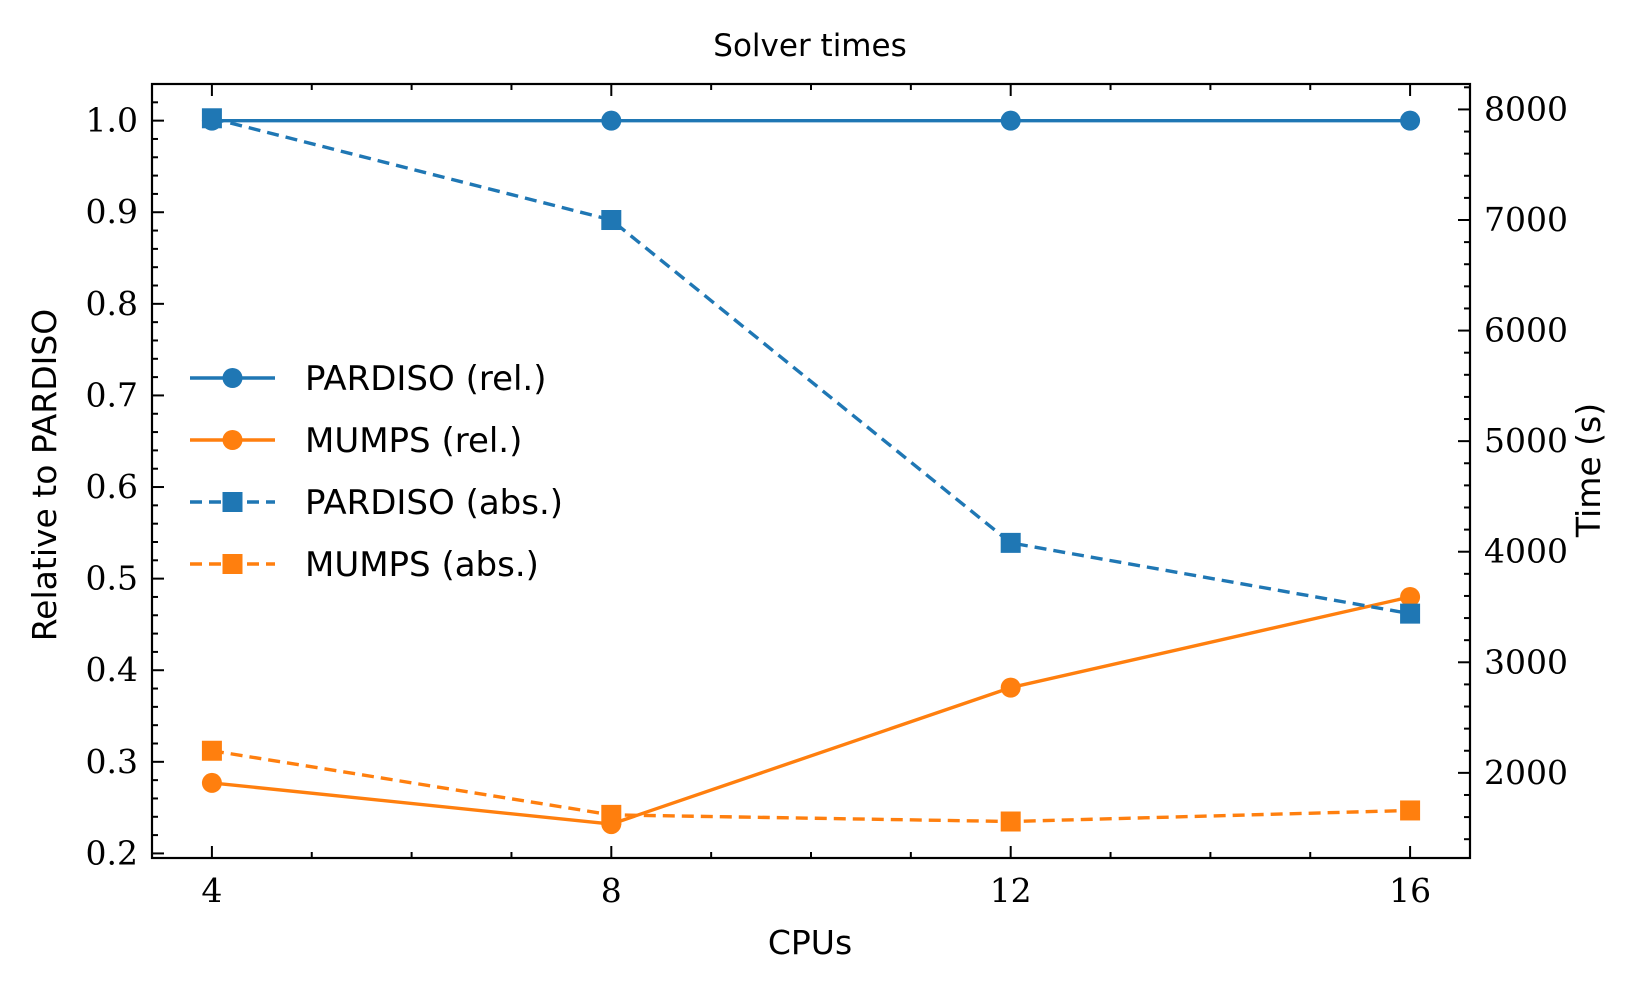  What do you see at coordinates (112, 211) in the screenshot?
I see `y-left-tick-label: 0.9` at bounding box center [112, 211].